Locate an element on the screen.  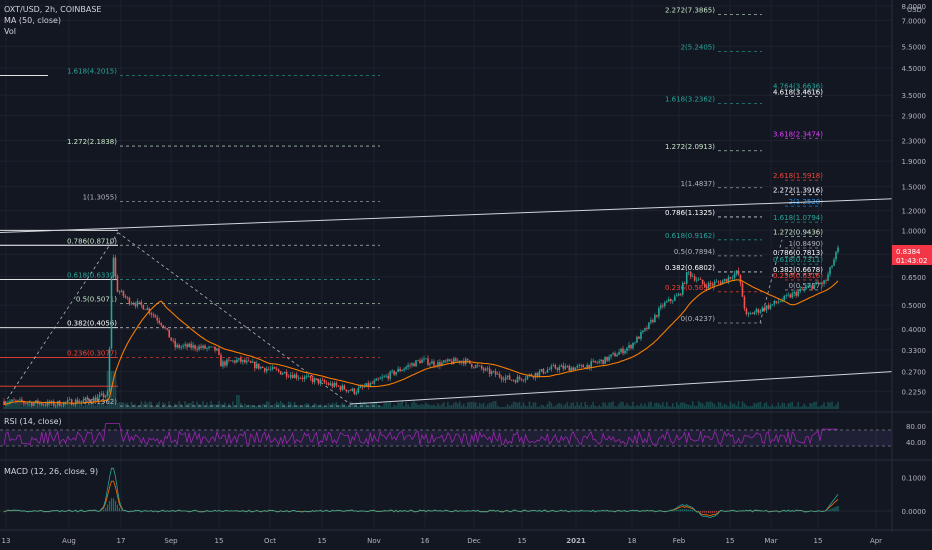
fib-level-label: 1.618(3.2362) is located at coordinates (690, 100).